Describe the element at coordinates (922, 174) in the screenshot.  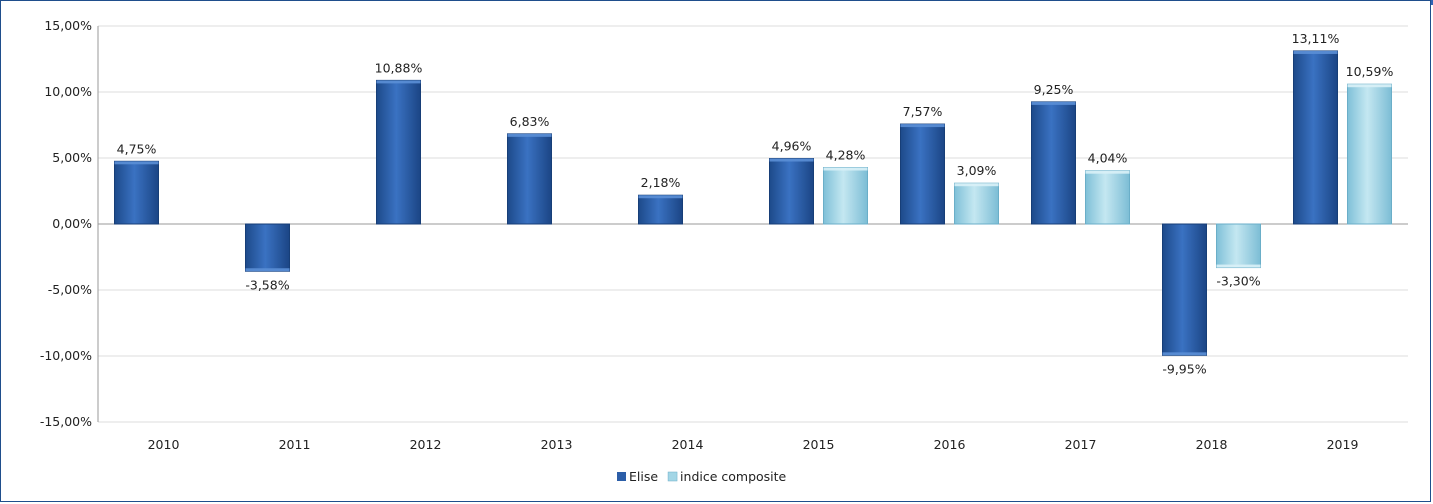
I see `bar-elise-2016` at that location.